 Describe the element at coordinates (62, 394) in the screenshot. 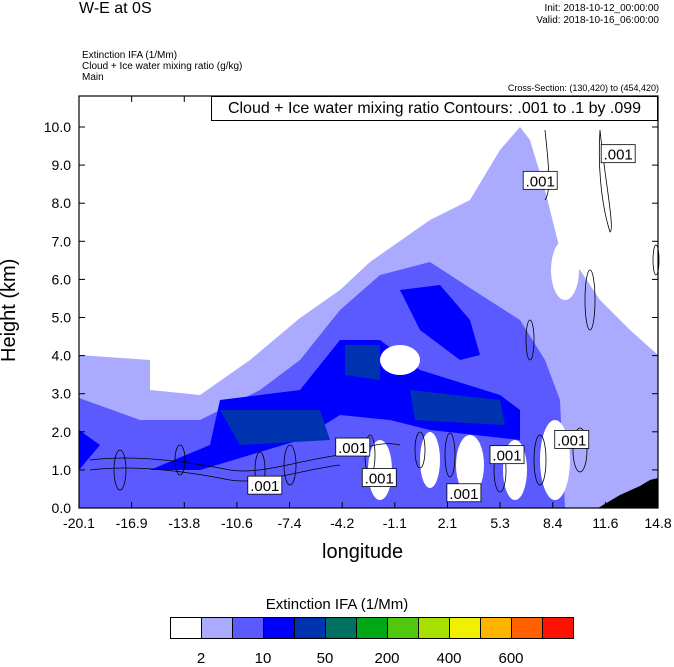

I see `y-tick-label: 3.0` at that location.